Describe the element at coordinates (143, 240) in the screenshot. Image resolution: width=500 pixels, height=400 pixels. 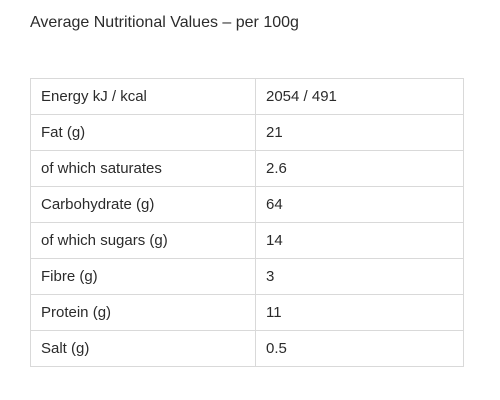
I see `row-label: of which sugars (g)` at that location.